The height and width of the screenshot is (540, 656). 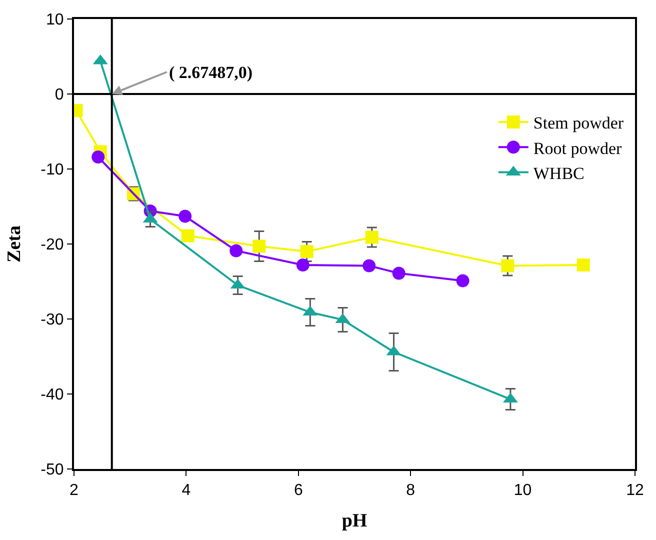 What do you see at coordinates (186, 491) in the screenshot?
I see `x-tick-label: 4` at bounding box center [186, 491].